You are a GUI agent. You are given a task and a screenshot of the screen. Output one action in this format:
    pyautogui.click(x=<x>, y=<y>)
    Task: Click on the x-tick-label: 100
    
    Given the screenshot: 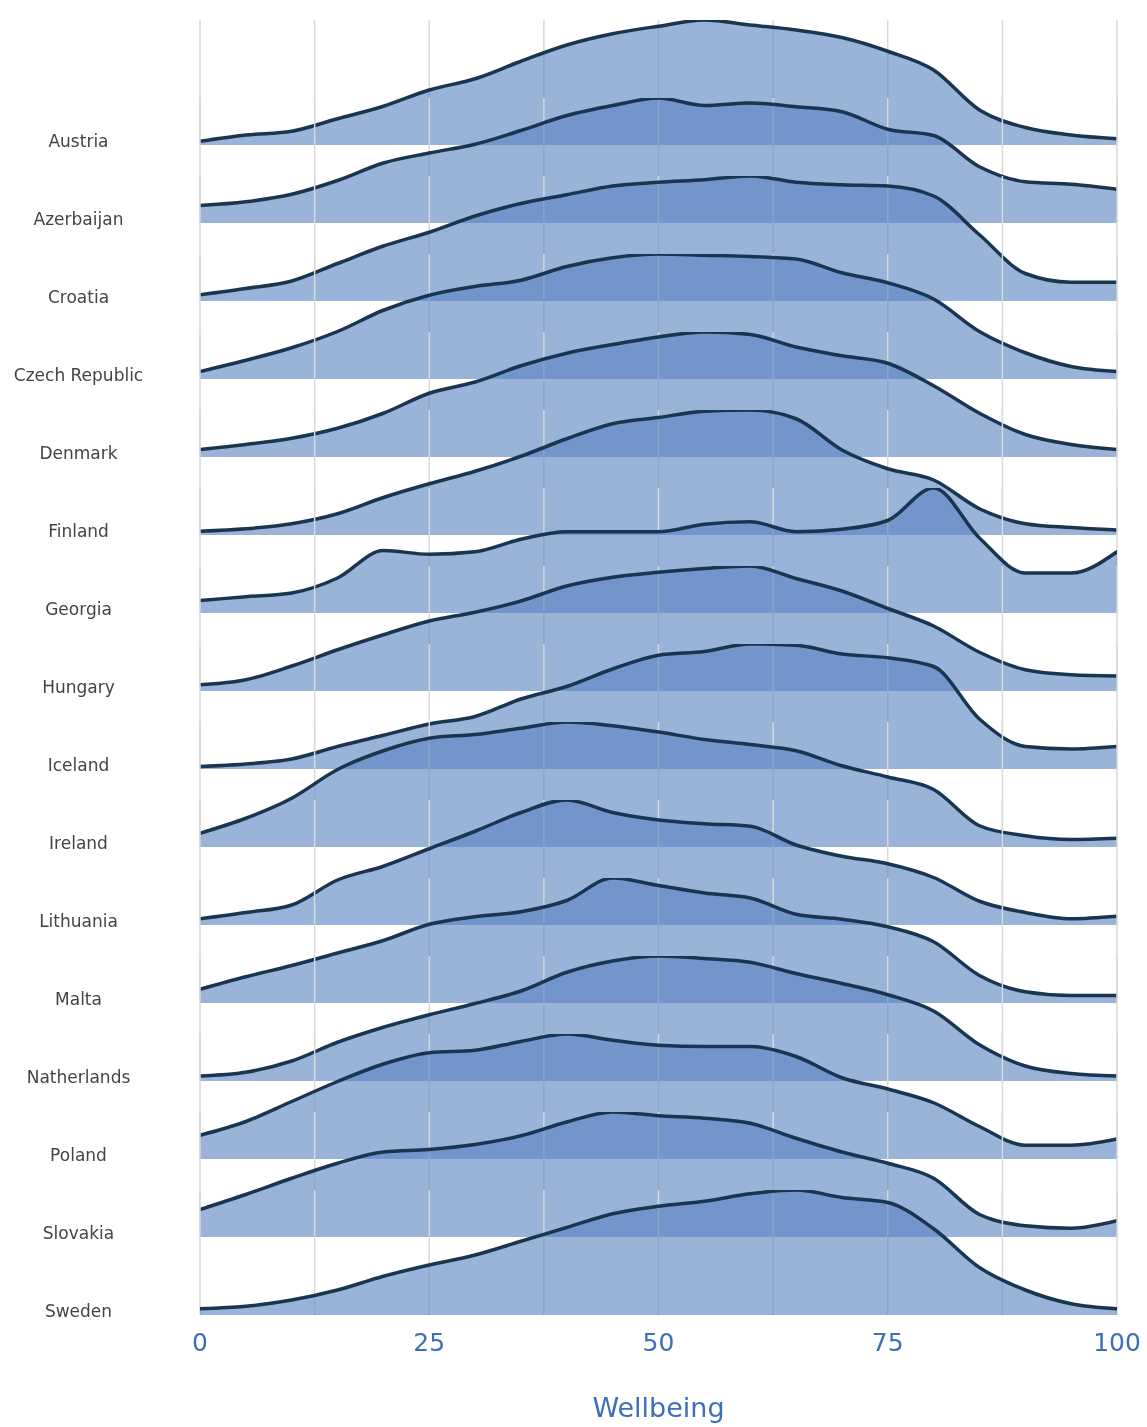 What is the action you would take?
    pyautogui.click(x=1117, y=1342)
    